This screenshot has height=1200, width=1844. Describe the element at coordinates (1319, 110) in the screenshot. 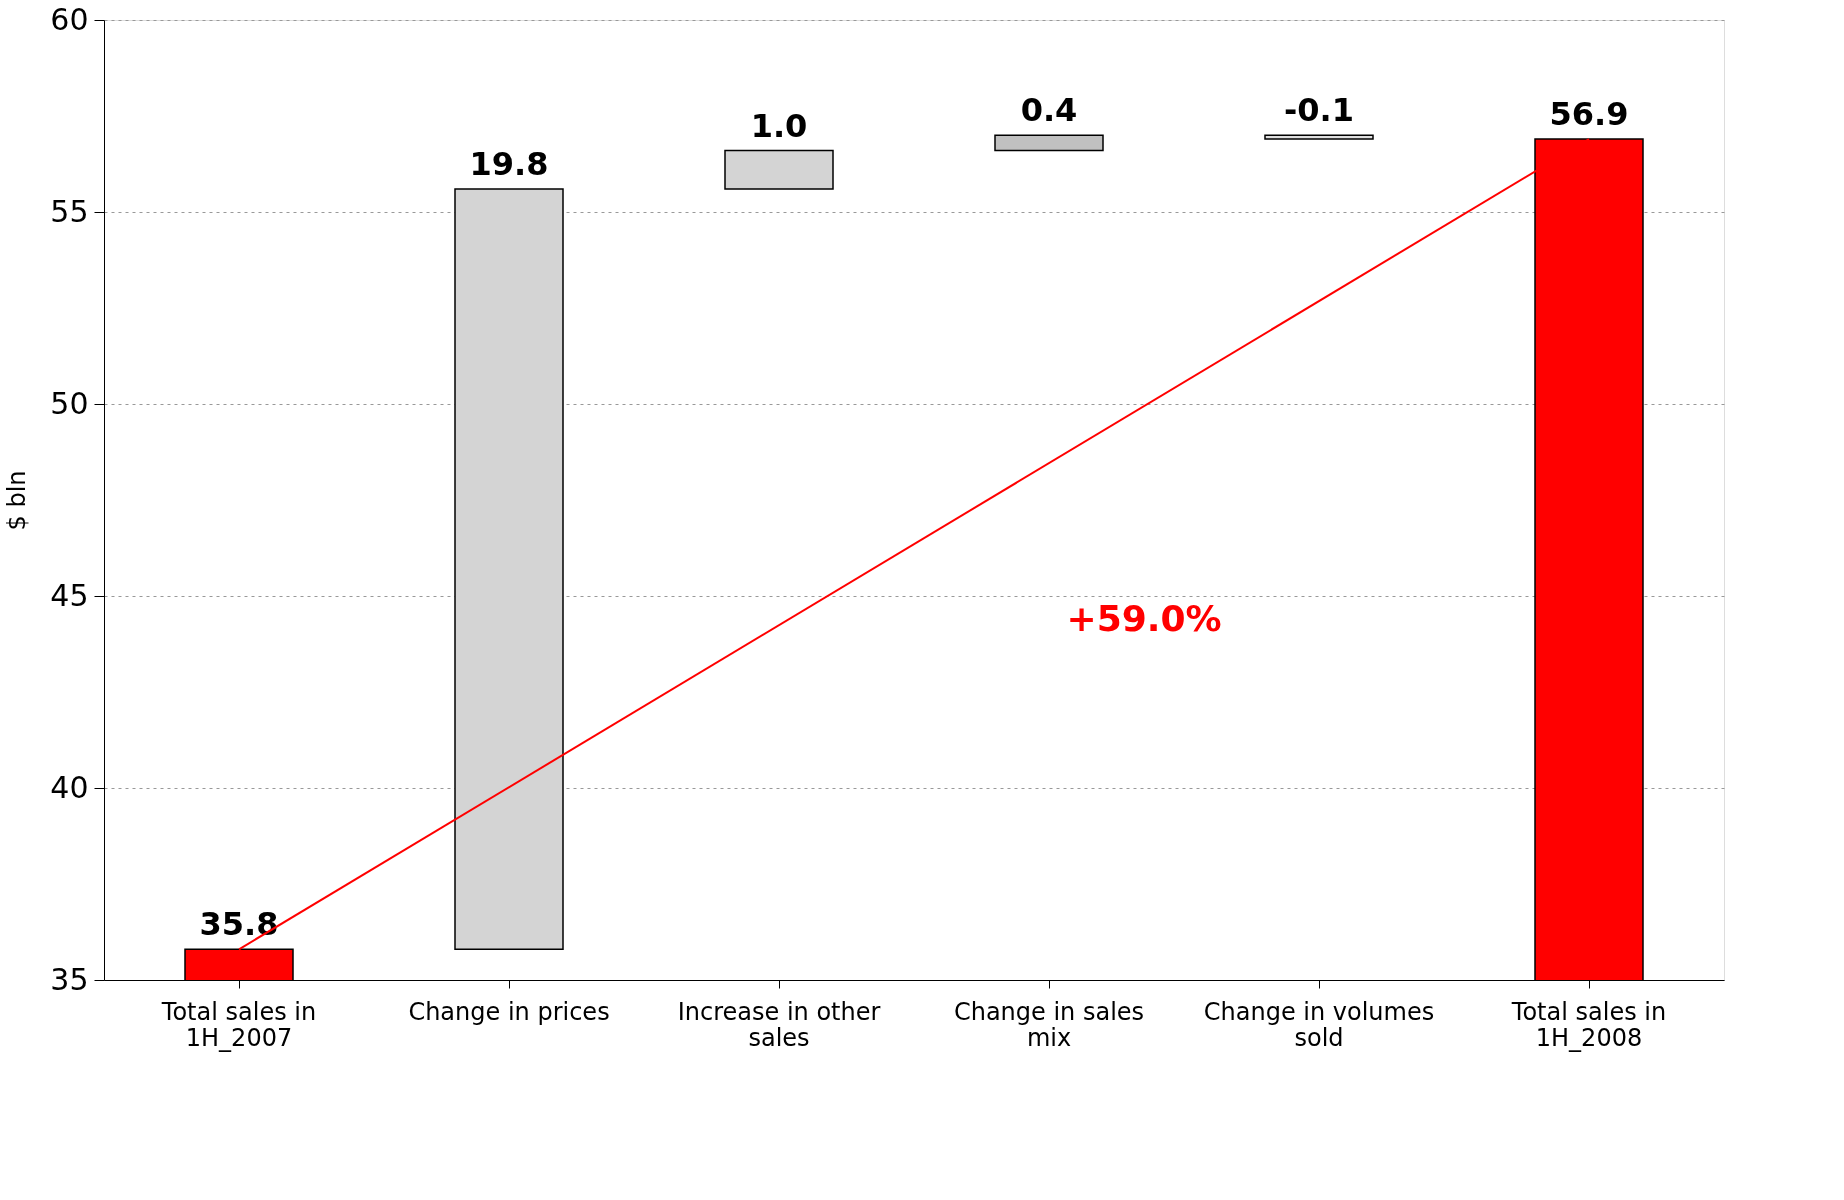

I see `data-label: -0.1` at that location.